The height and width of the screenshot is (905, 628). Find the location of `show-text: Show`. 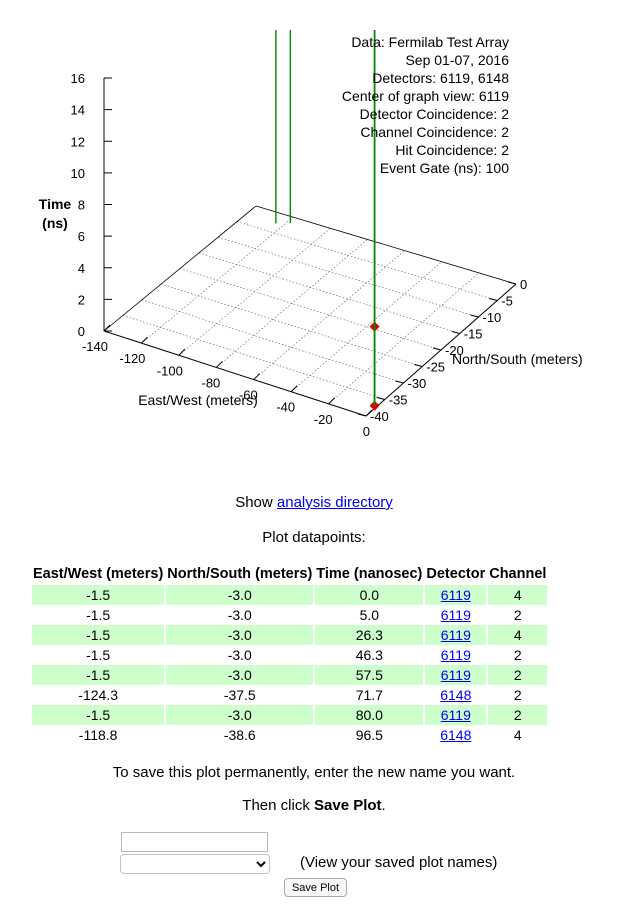

show-text: Show is located at coordinates (256, 502).